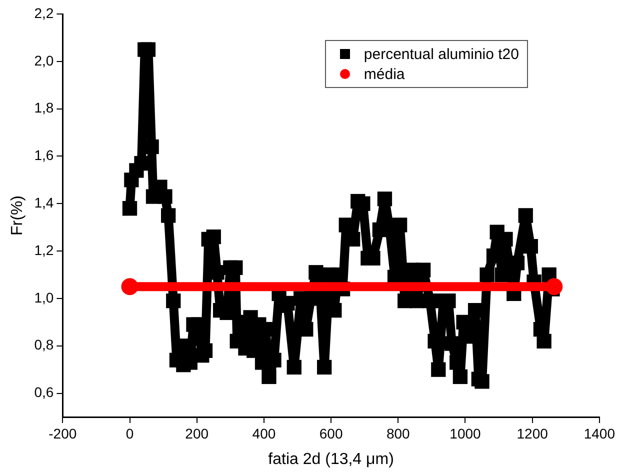  What do you see at coordinates (532, 433) in the screenshot?
I see `x-tick-label: 1200` at bounding box center [532, 433].